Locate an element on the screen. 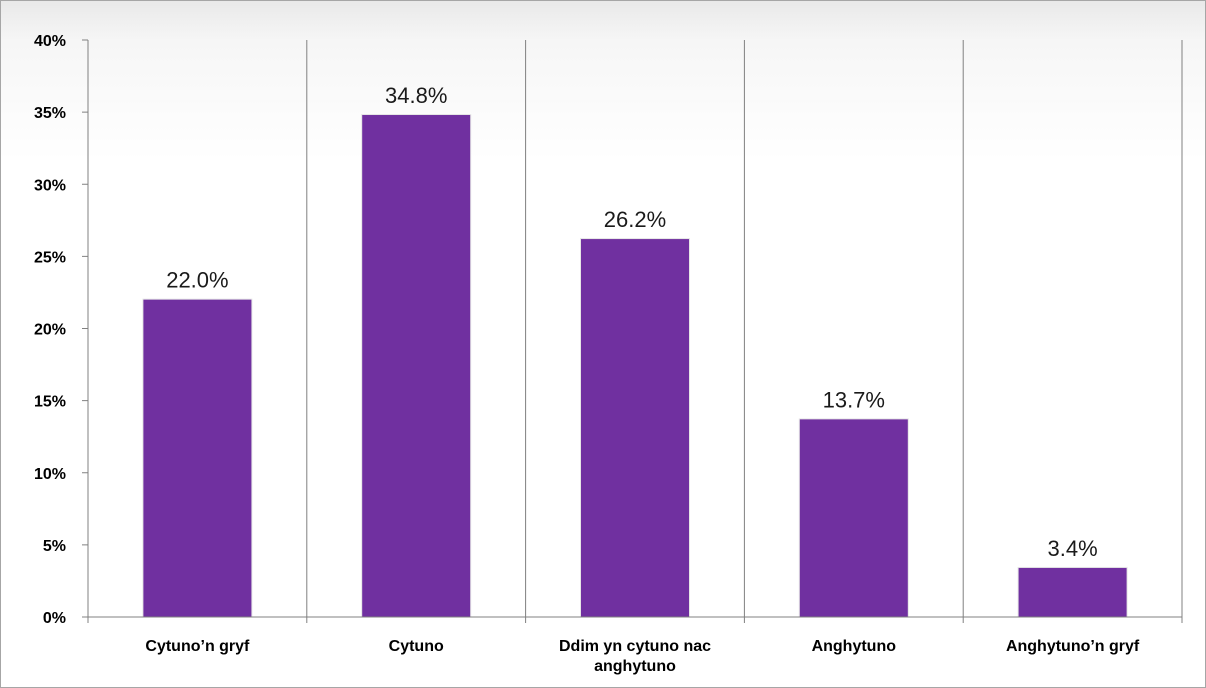 The image size is (1206, 688). y-tick-label: 20% is located at coordinates (50, 330).